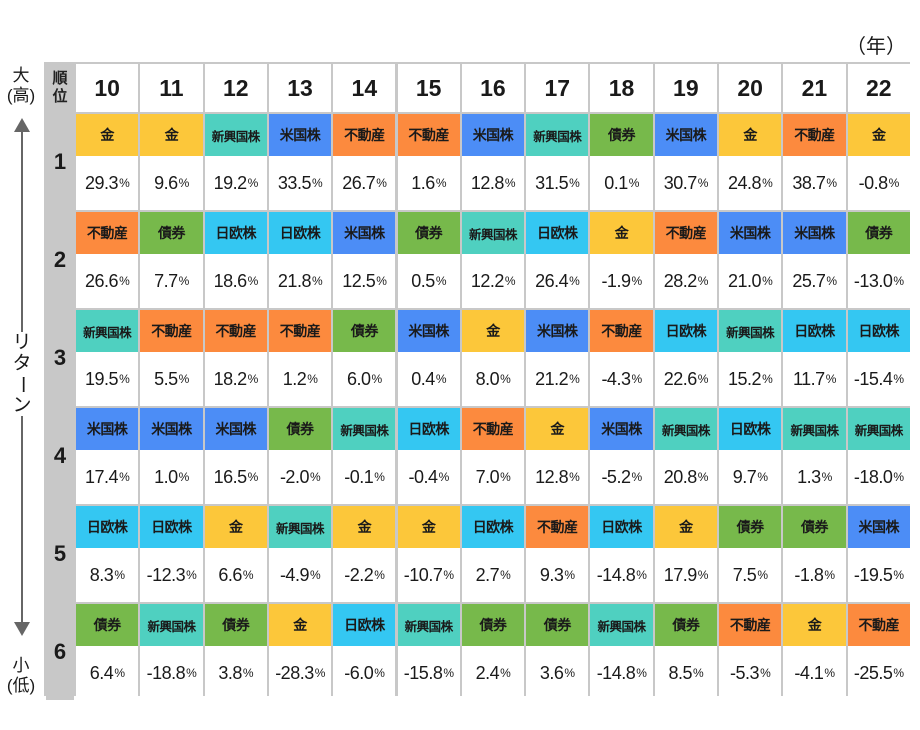 This screenshot has width=920, height=730. What do you see at coordinates (873, 378) in the screenshot?
I see `return-number: -15.4` at bounding box center [873, 378].